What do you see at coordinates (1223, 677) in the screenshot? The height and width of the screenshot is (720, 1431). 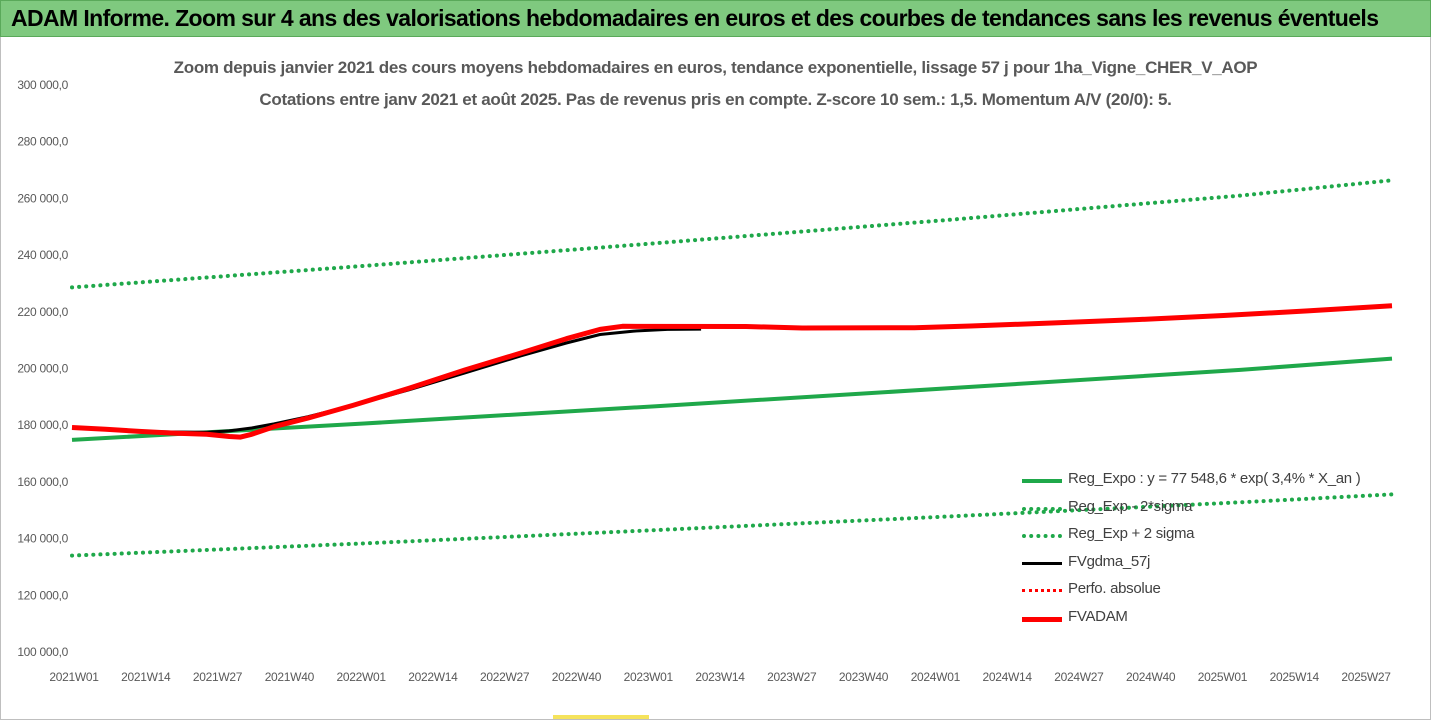 I see `x-tick-label: 2025W01` at bounding box center [1223, 677].